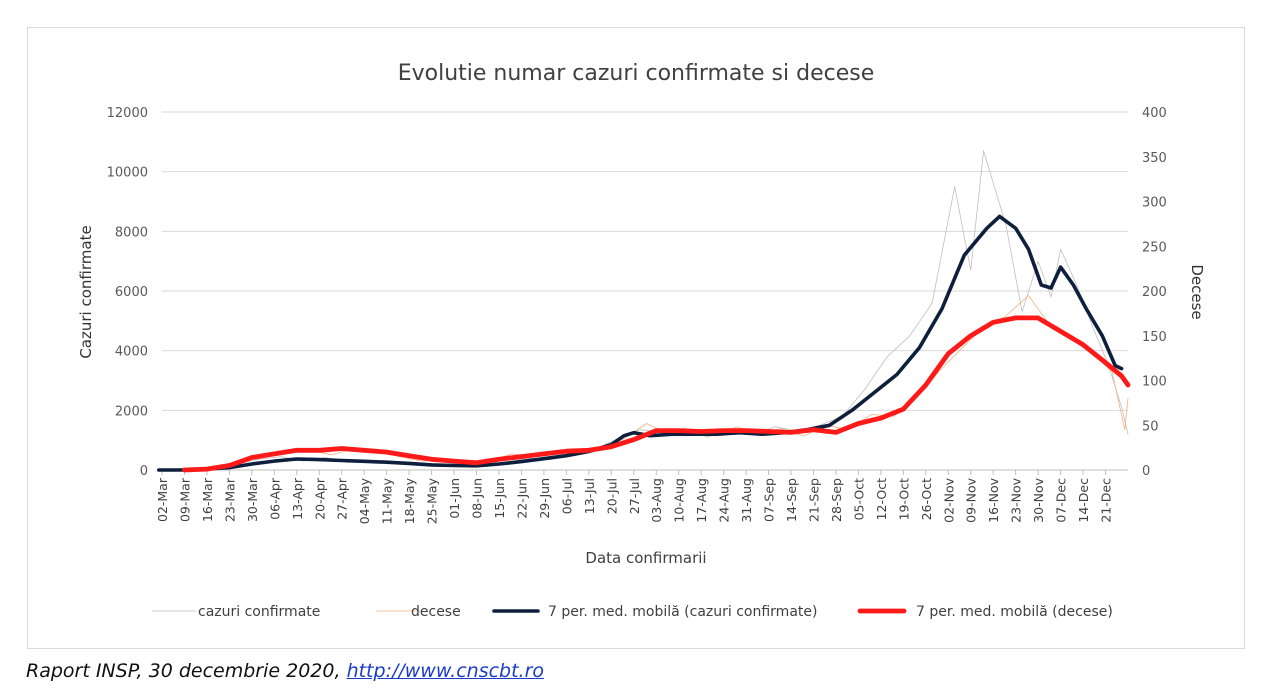 The height and width of the screenshot is (700, 1270). What do you see at coordinates (387, 500) in the screenshot?
I see `x-tick-label: 11-May` at bounding box center [387, 500].